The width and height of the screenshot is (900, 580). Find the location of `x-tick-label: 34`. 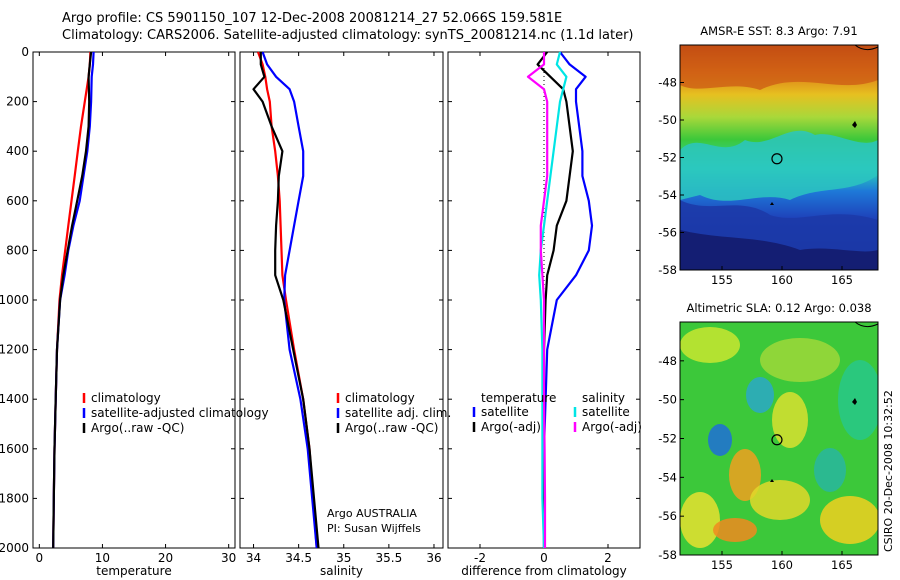

x-tick-label: 34 is located at coordinates (253, 558).